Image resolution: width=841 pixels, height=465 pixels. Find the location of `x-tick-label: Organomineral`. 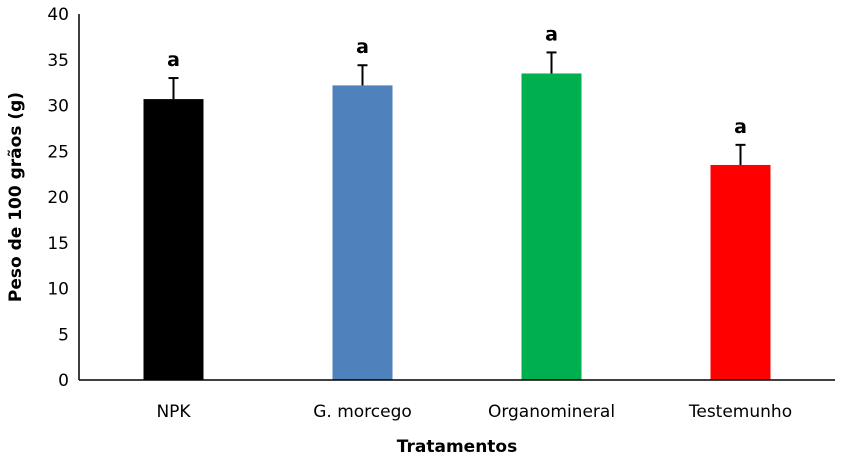

x-tick-label: Organomineral is located at coordinates (551, 412).